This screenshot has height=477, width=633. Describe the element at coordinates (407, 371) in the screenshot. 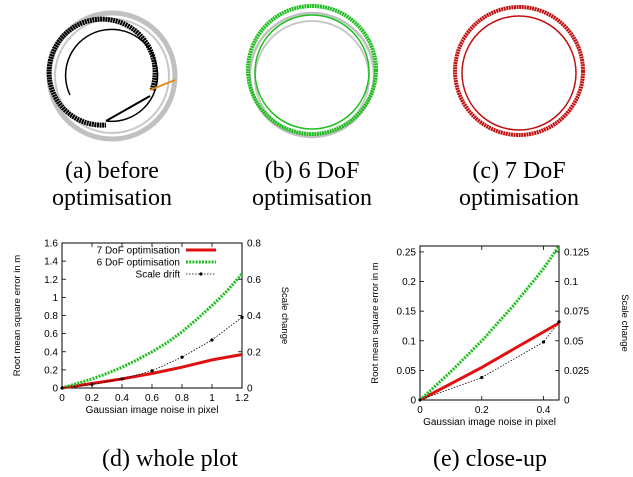

I see `y-tick-label: 0.05` at that location.